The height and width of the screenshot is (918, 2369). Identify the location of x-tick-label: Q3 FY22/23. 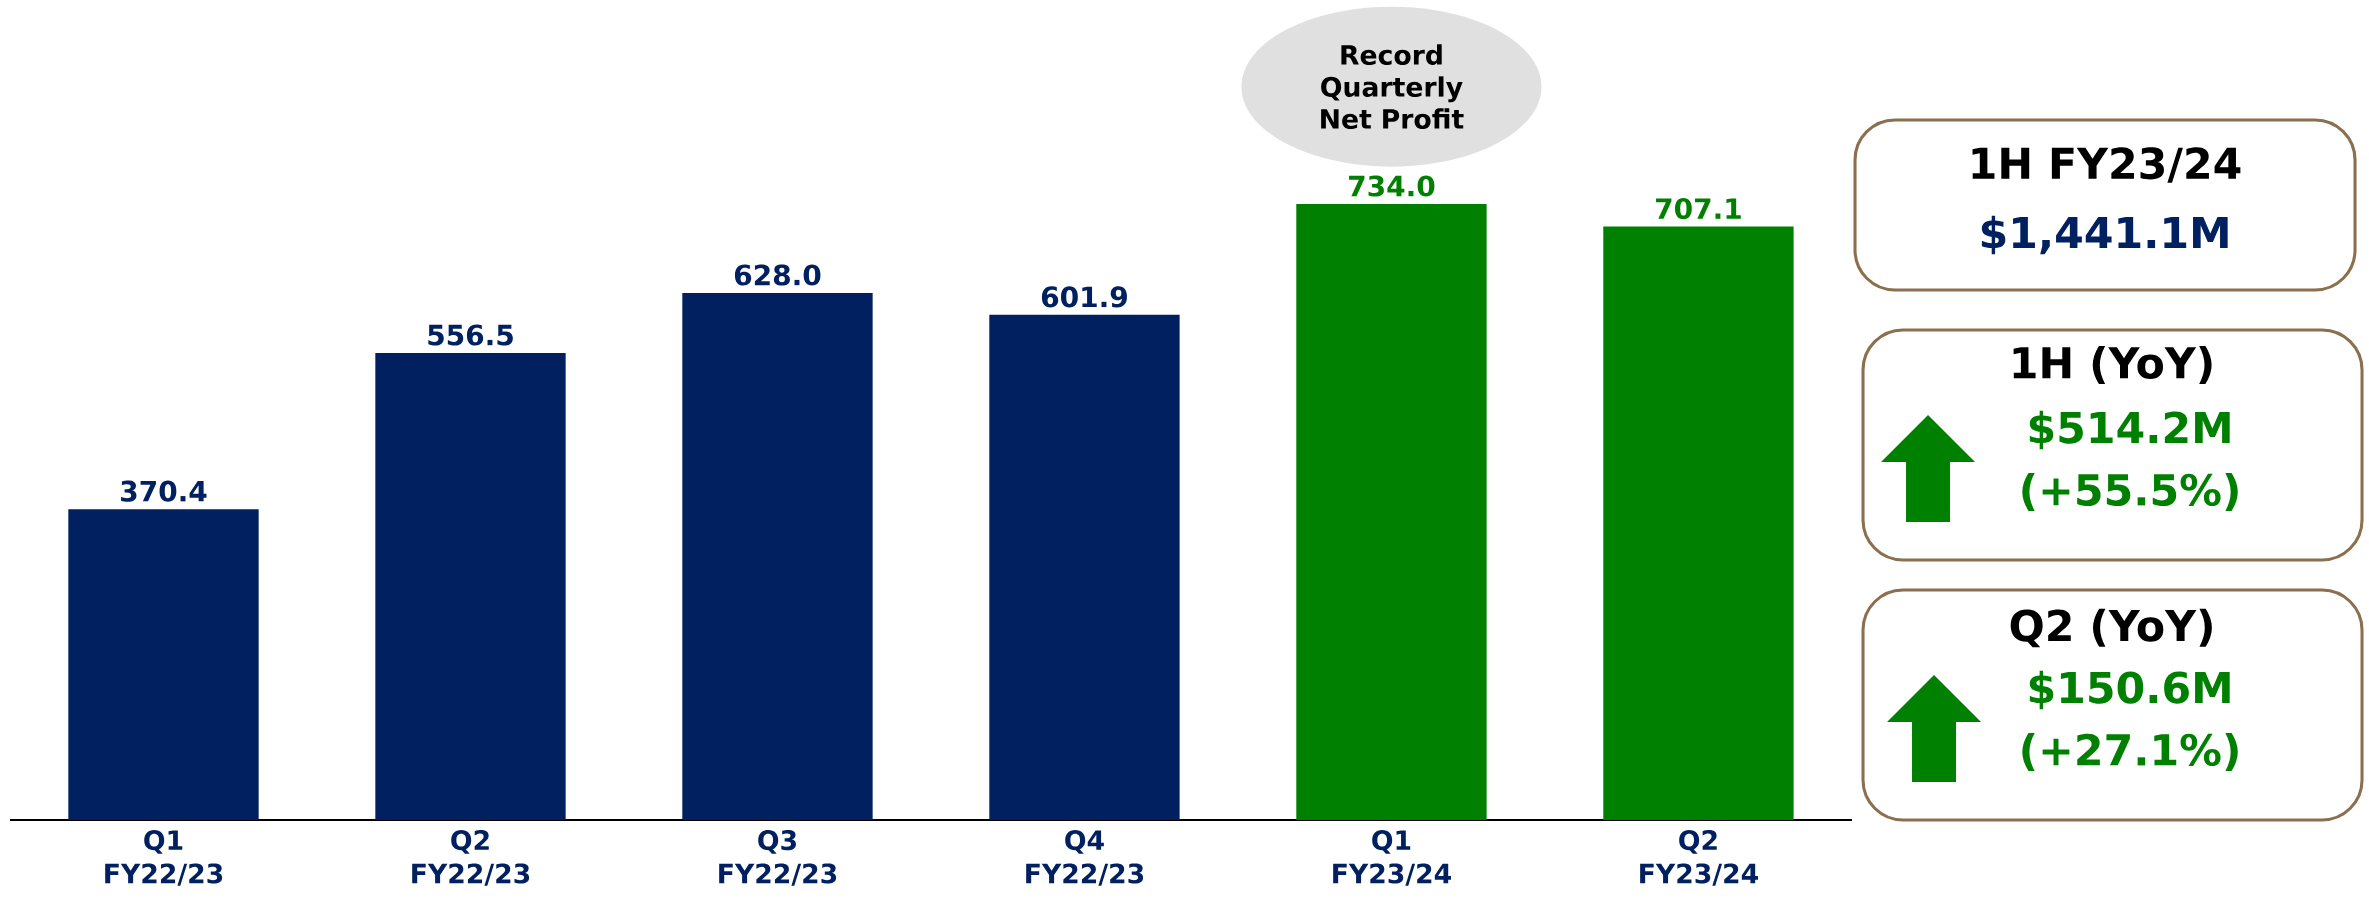
(778, 858).